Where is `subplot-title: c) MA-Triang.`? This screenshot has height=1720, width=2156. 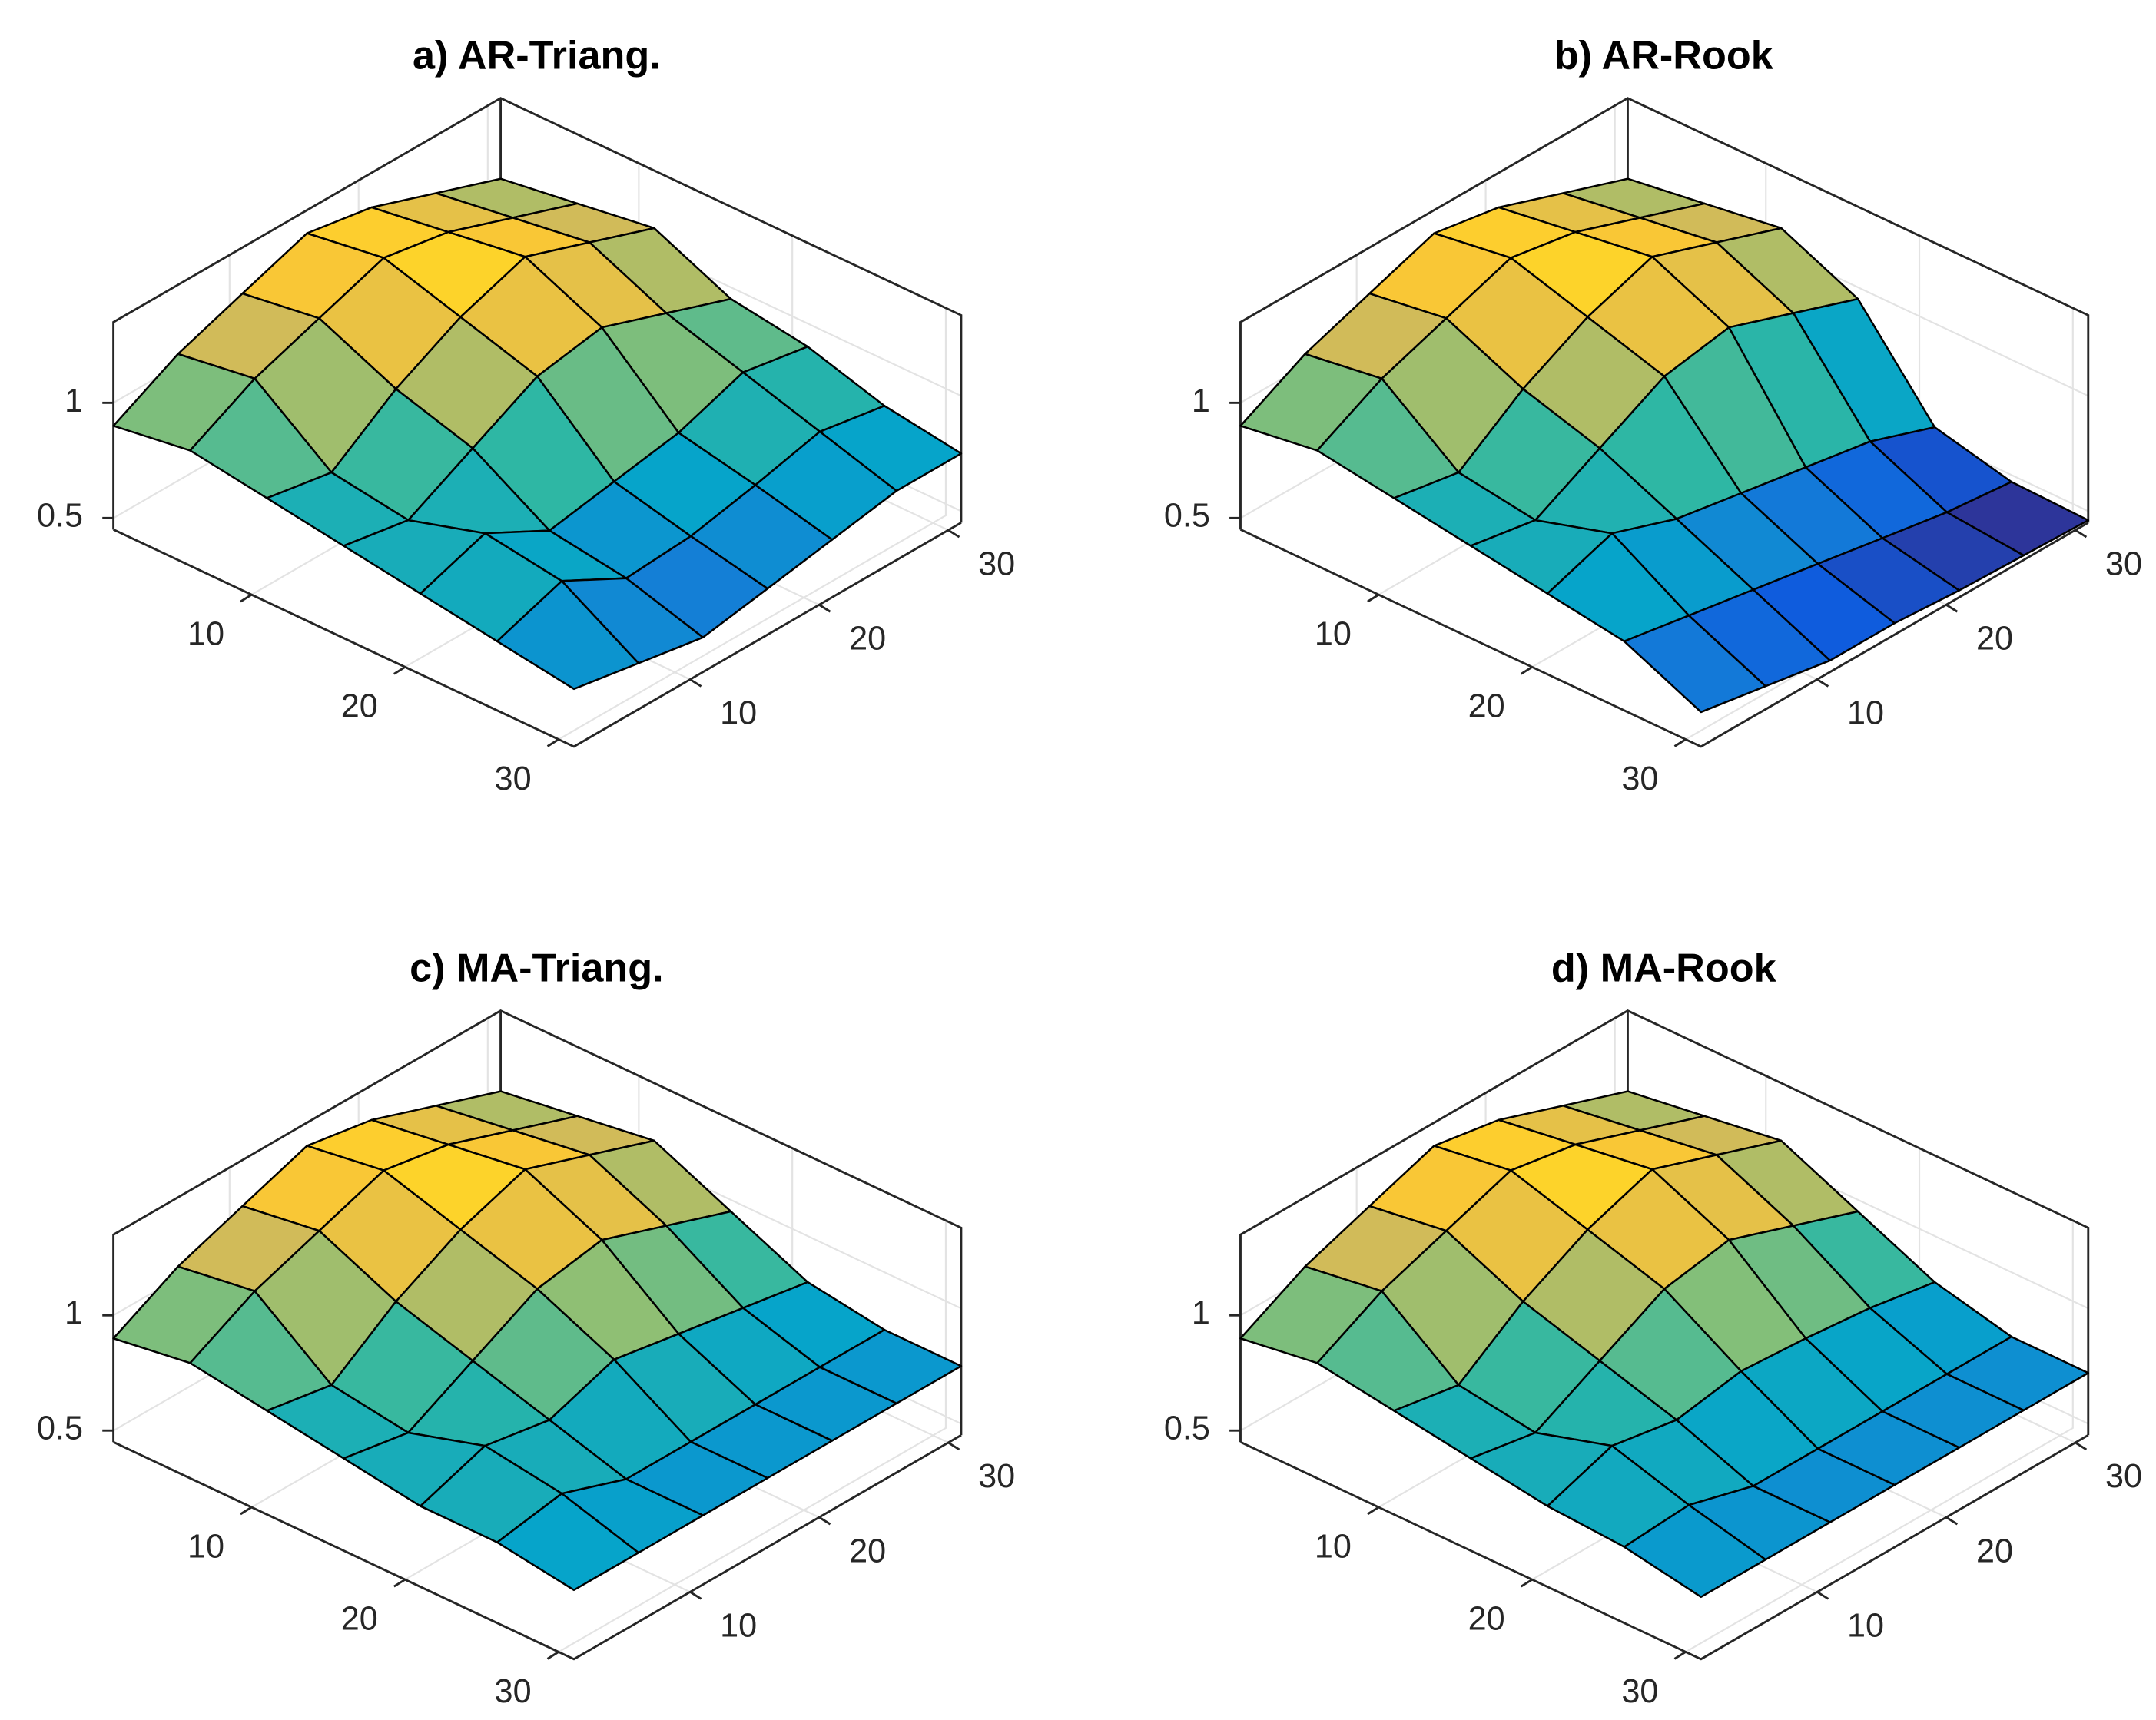
subplot-title: c) MA-Triang. is located at coordinates (537, 968).